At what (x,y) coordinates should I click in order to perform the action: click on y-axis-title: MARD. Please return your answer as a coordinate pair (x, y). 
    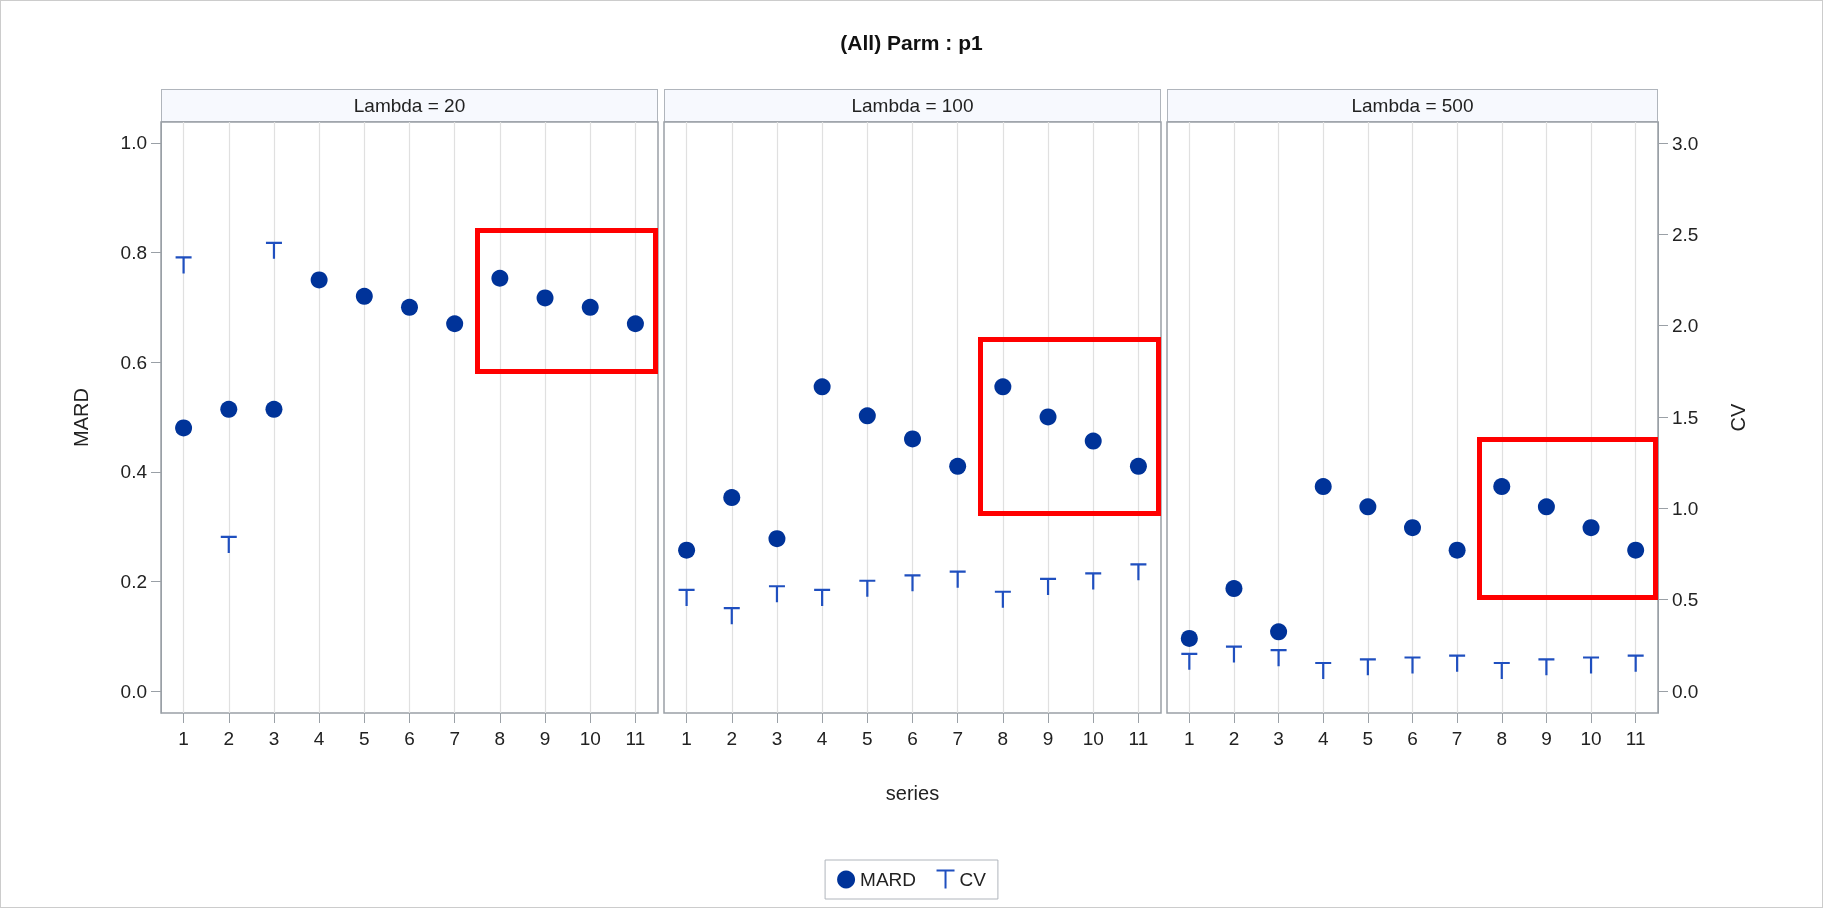
    Looking at the image, I should click on (81, 417).